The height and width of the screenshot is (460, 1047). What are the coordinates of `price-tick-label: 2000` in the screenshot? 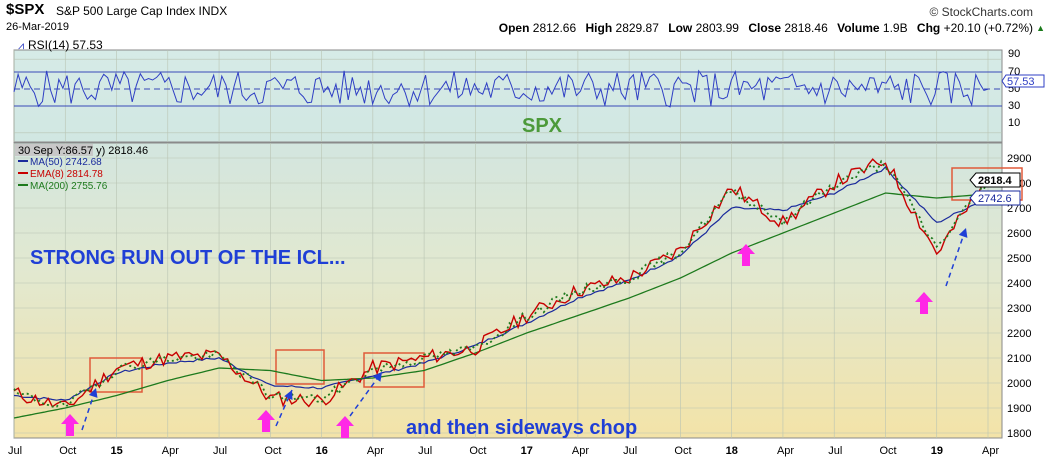 It's located at (1019, 384).